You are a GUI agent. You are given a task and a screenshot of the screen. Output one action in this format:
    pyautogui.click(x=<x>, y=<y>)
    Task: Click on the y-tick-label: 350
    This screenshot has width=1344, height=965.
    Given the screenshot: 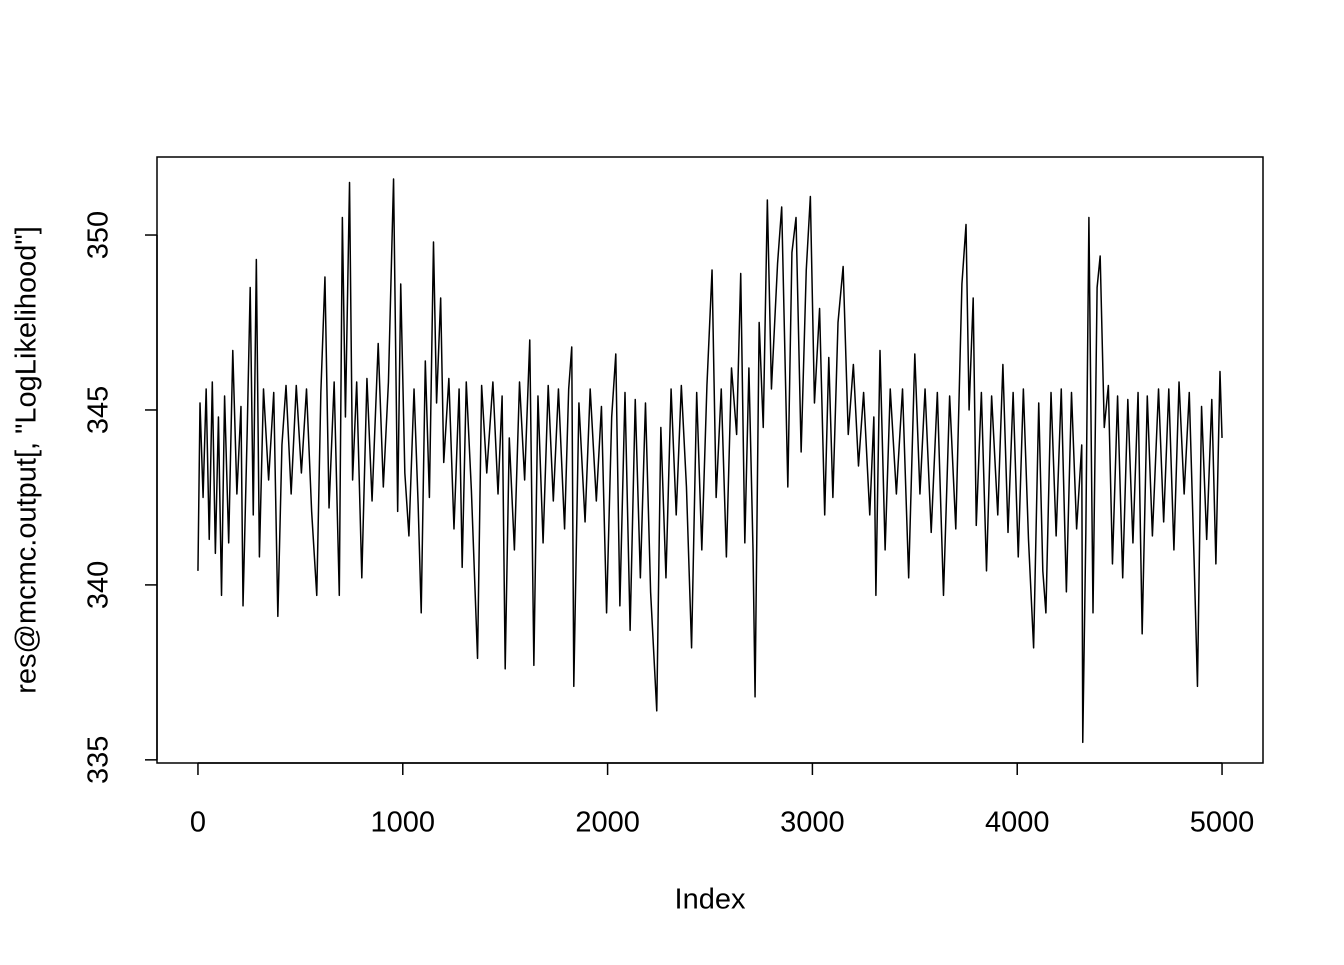 What is the action you would take?
    pyautogui.click(x=99, y=235)
    